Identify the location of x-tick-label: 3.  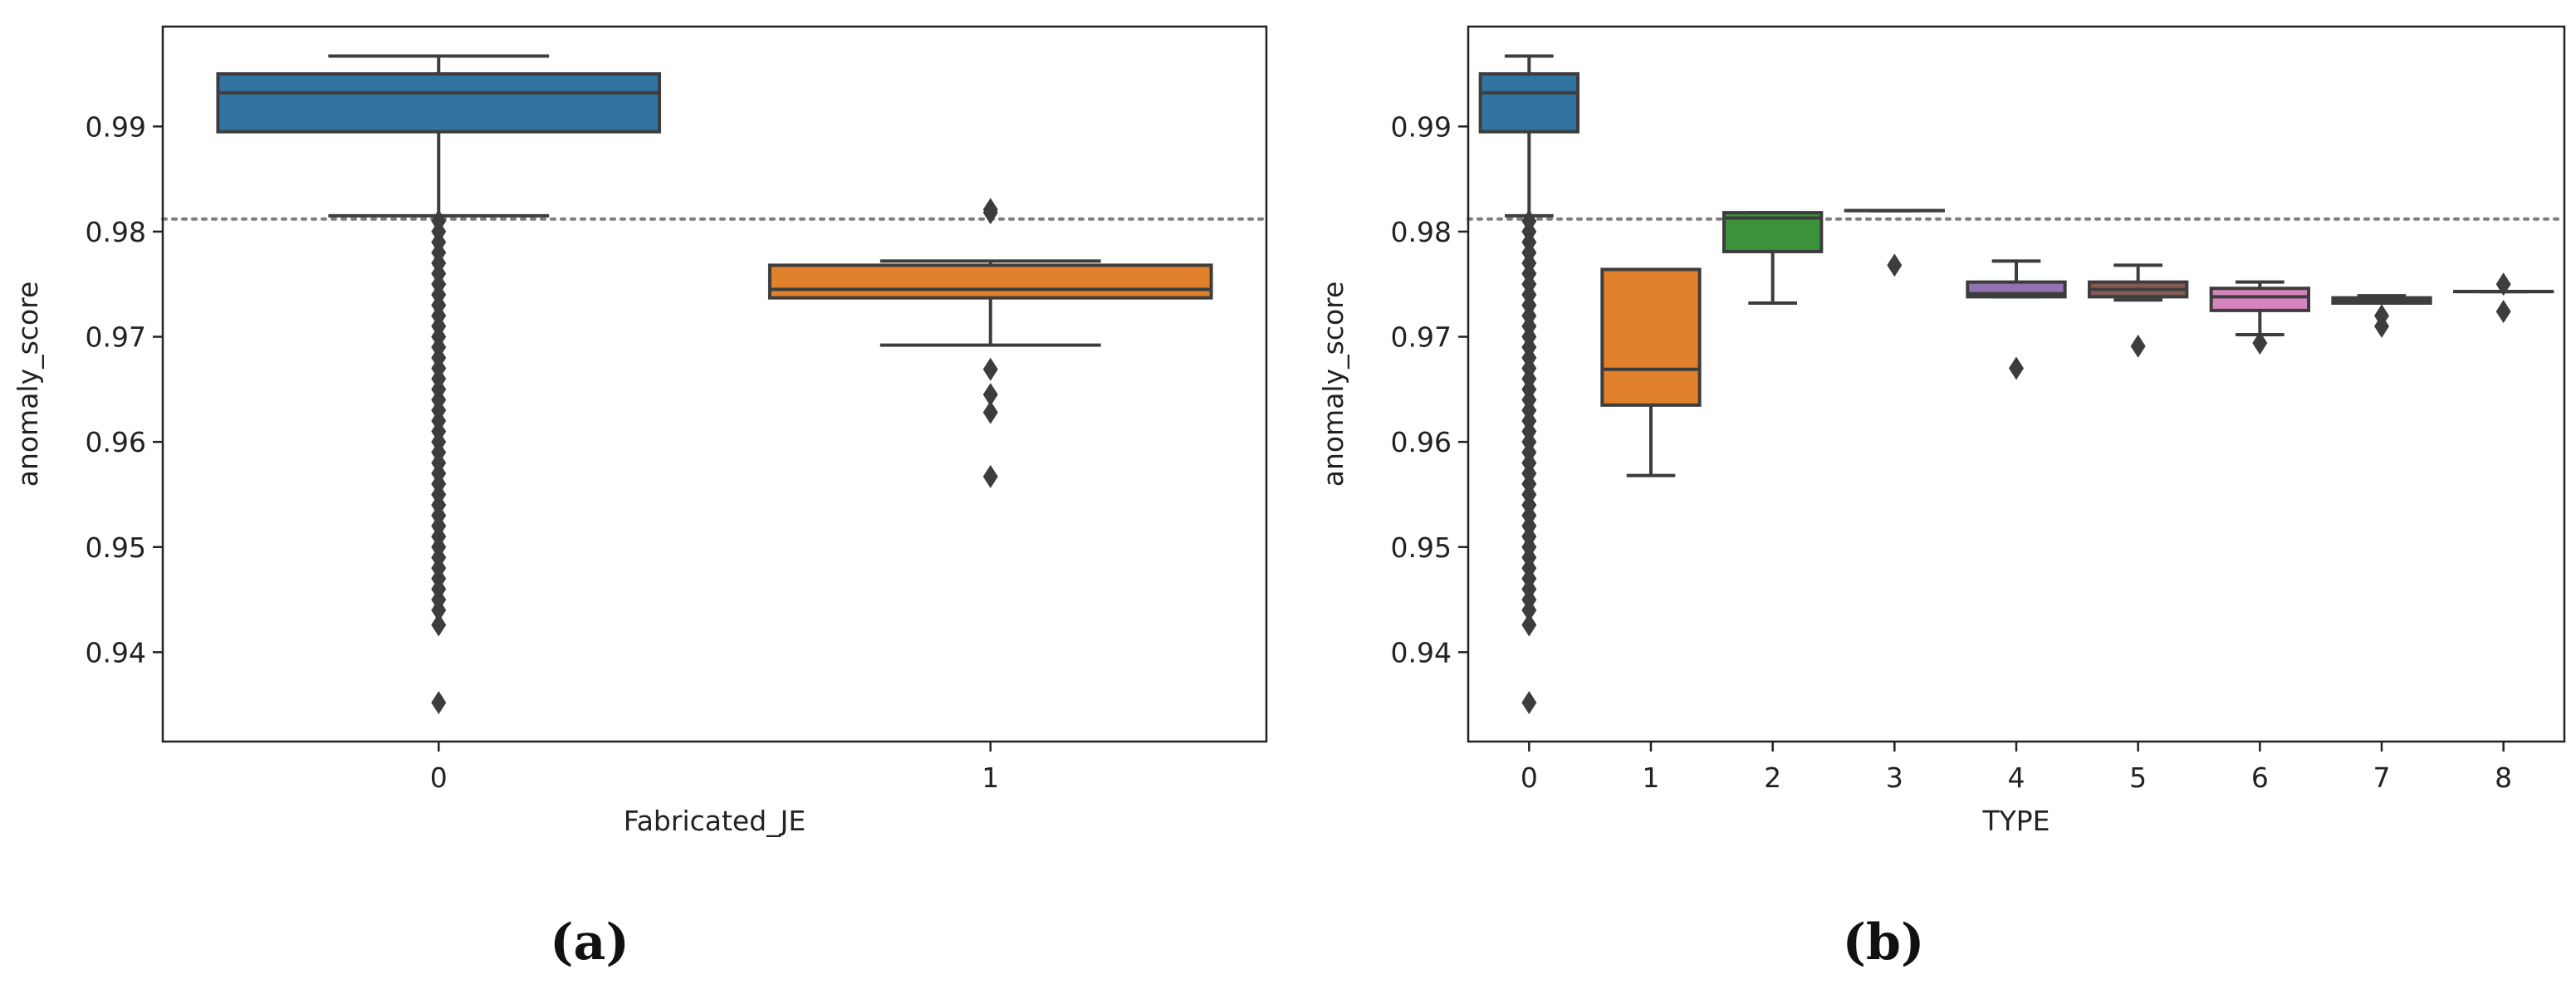
(1895, 777).